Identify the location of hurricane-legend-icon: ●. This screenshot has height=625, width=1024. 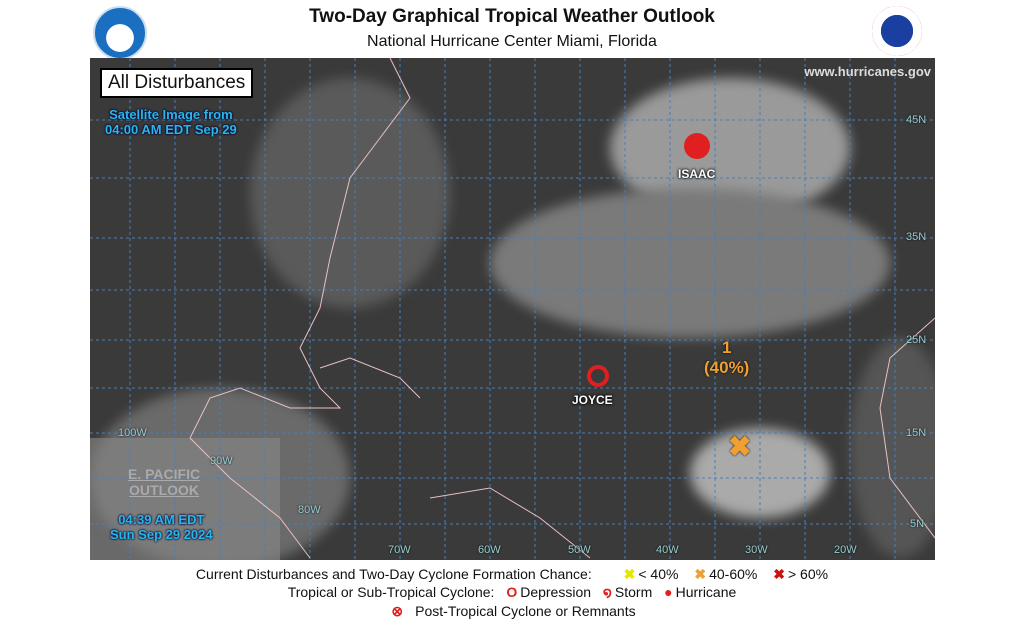
(668, 592).